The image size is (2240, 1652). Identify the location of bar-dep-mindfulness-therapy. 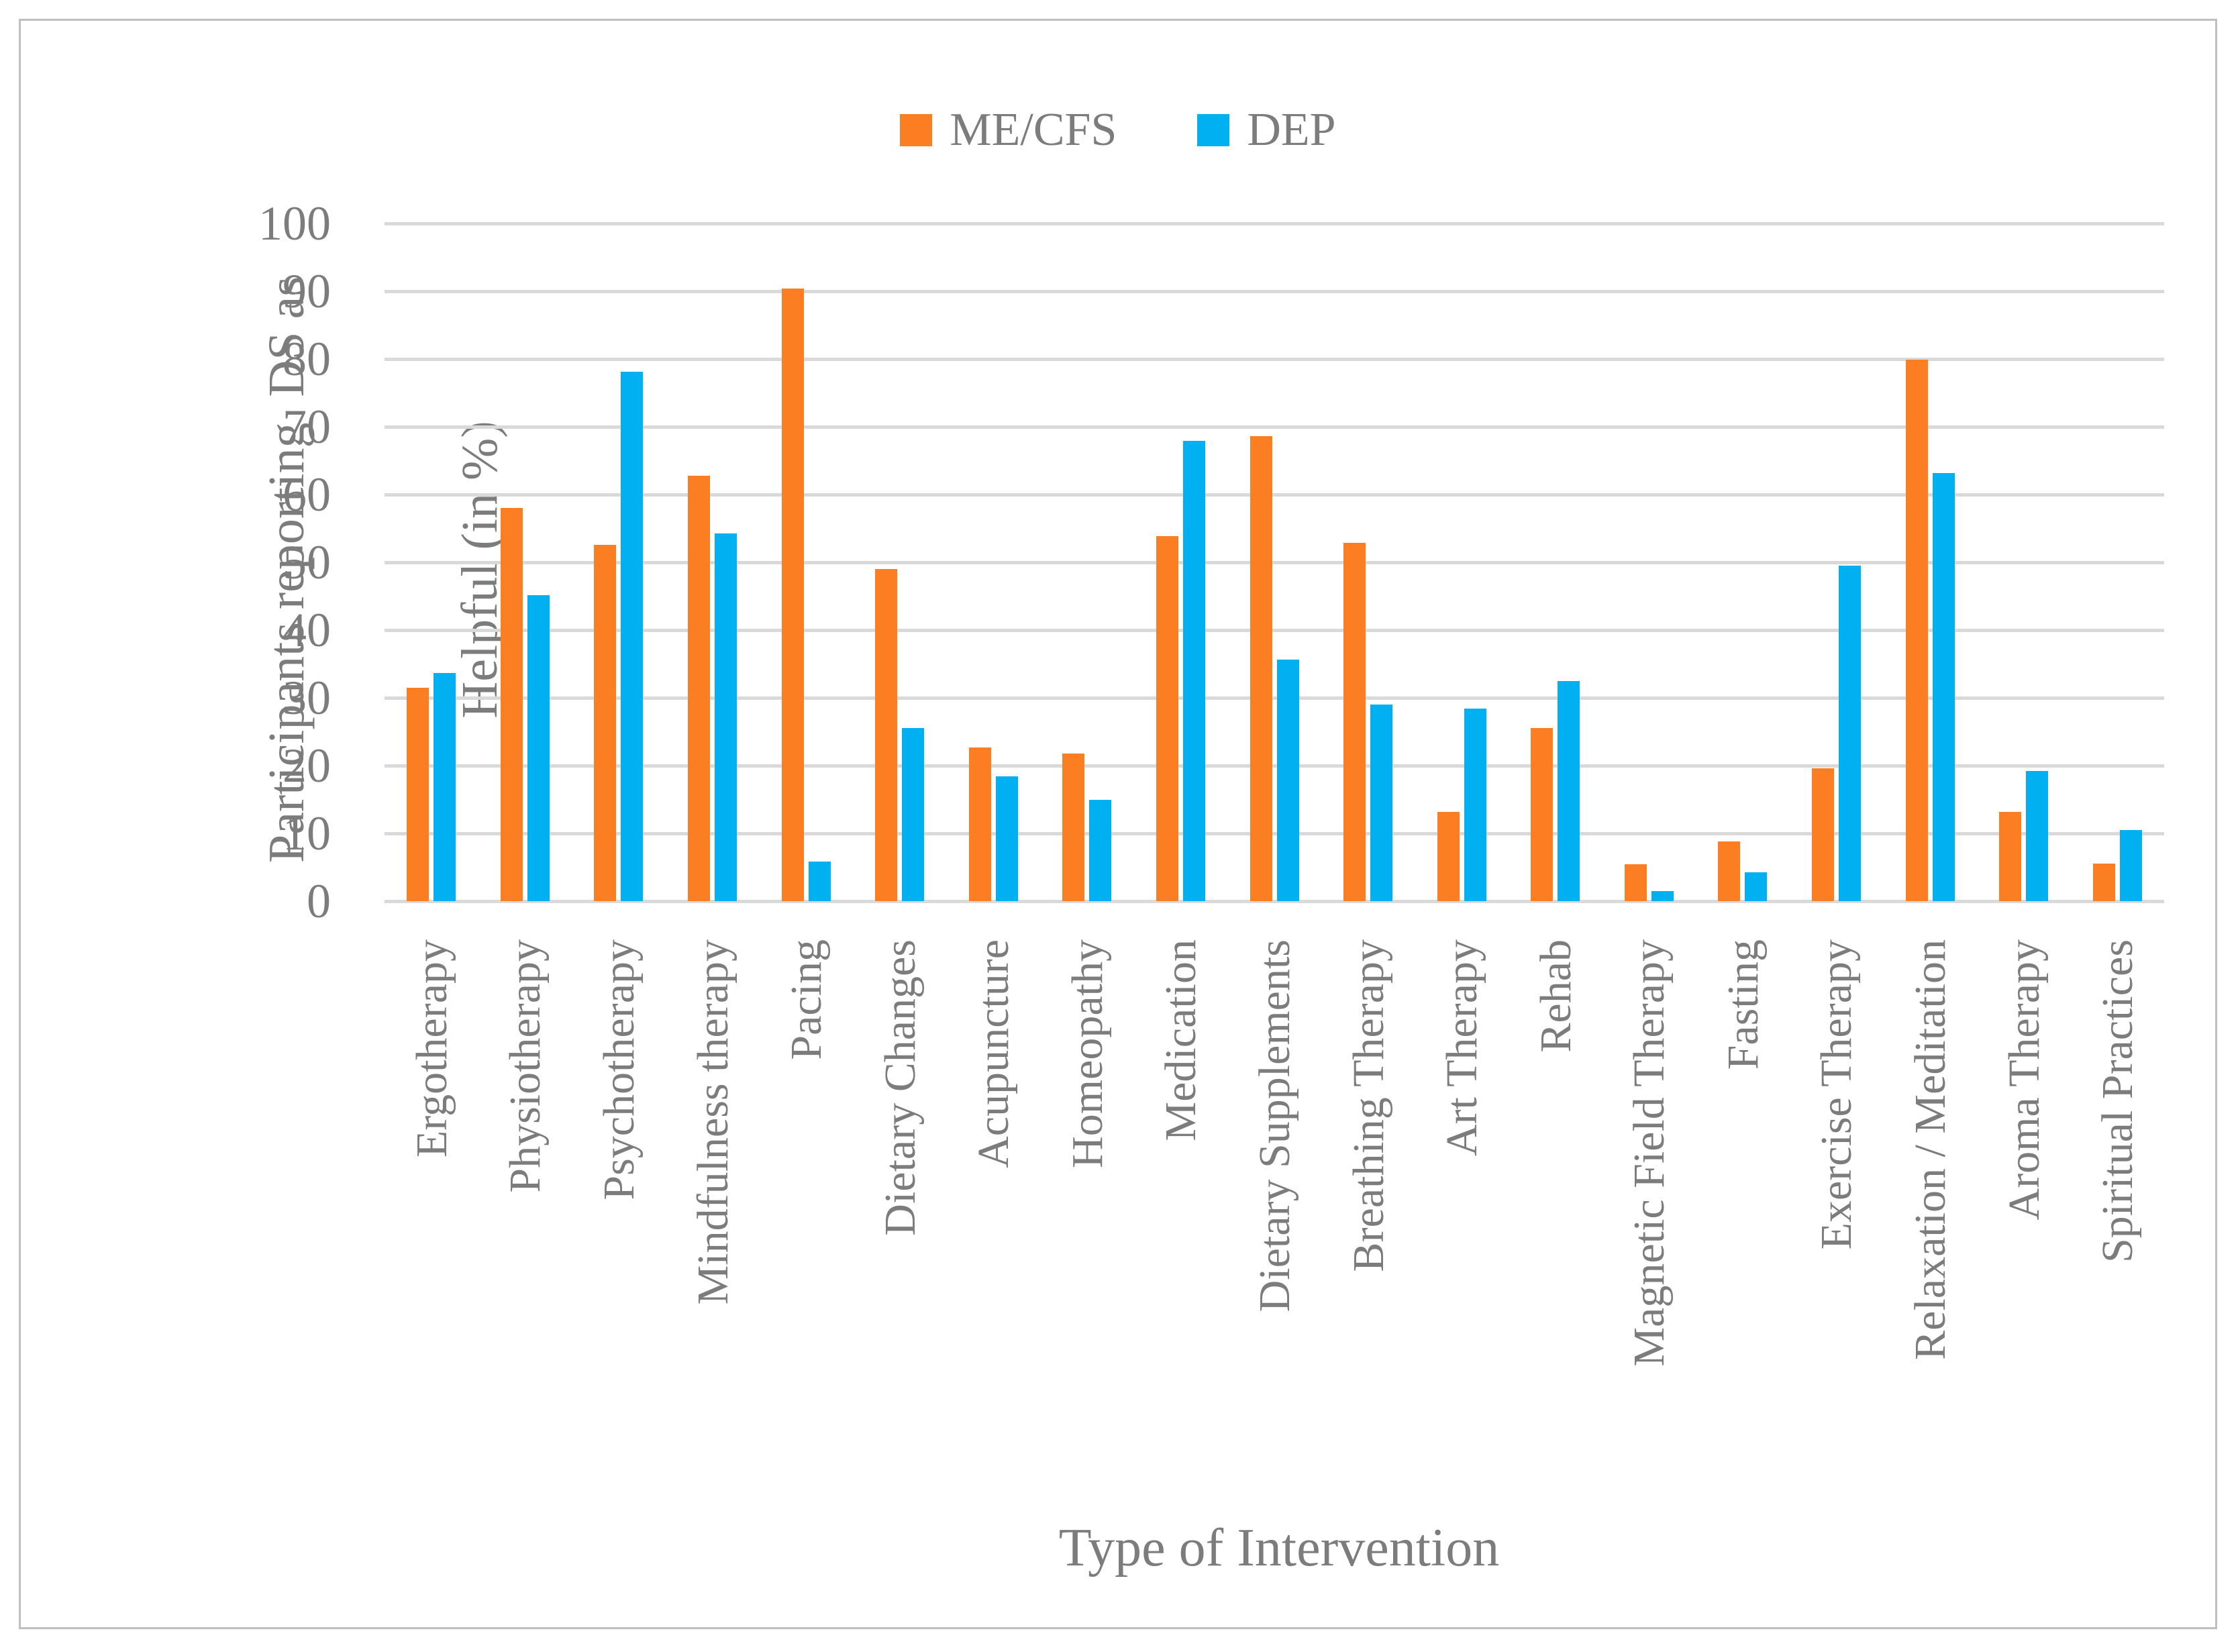
(726, 717).